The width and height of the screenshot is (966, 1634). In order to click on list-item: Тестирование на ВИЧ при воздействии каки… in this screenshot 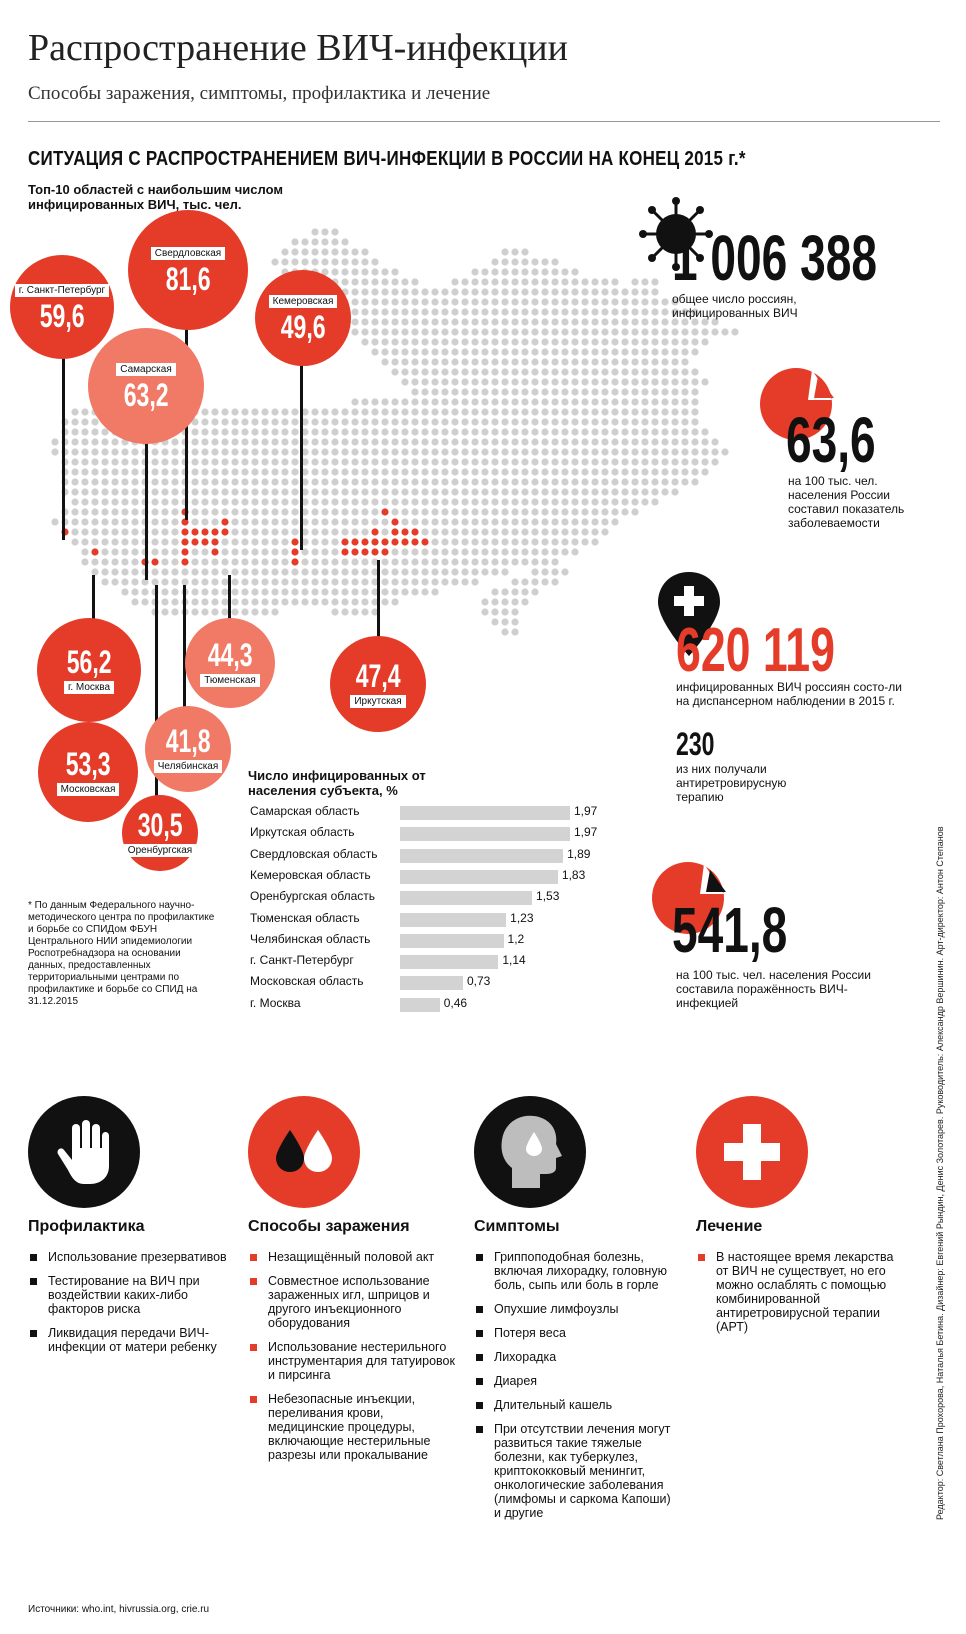, I will do `click(130, 1295)`.